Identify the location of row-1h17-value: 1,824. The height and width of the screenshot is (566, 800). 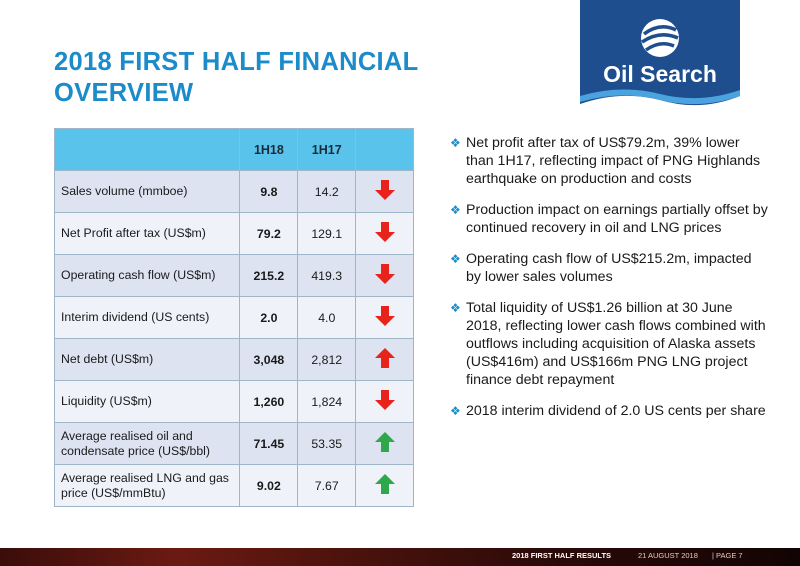
(327, 401).